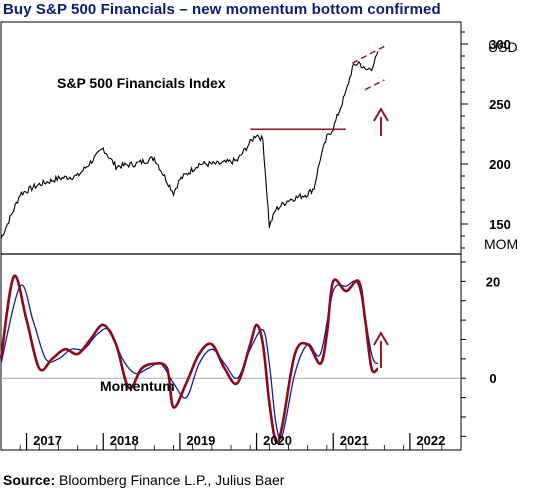 This screenshot has height=492, width=545. Describe the element at coordinates (374, 85) in the screenshot. I see `trend-channel-lower-line` at that location.